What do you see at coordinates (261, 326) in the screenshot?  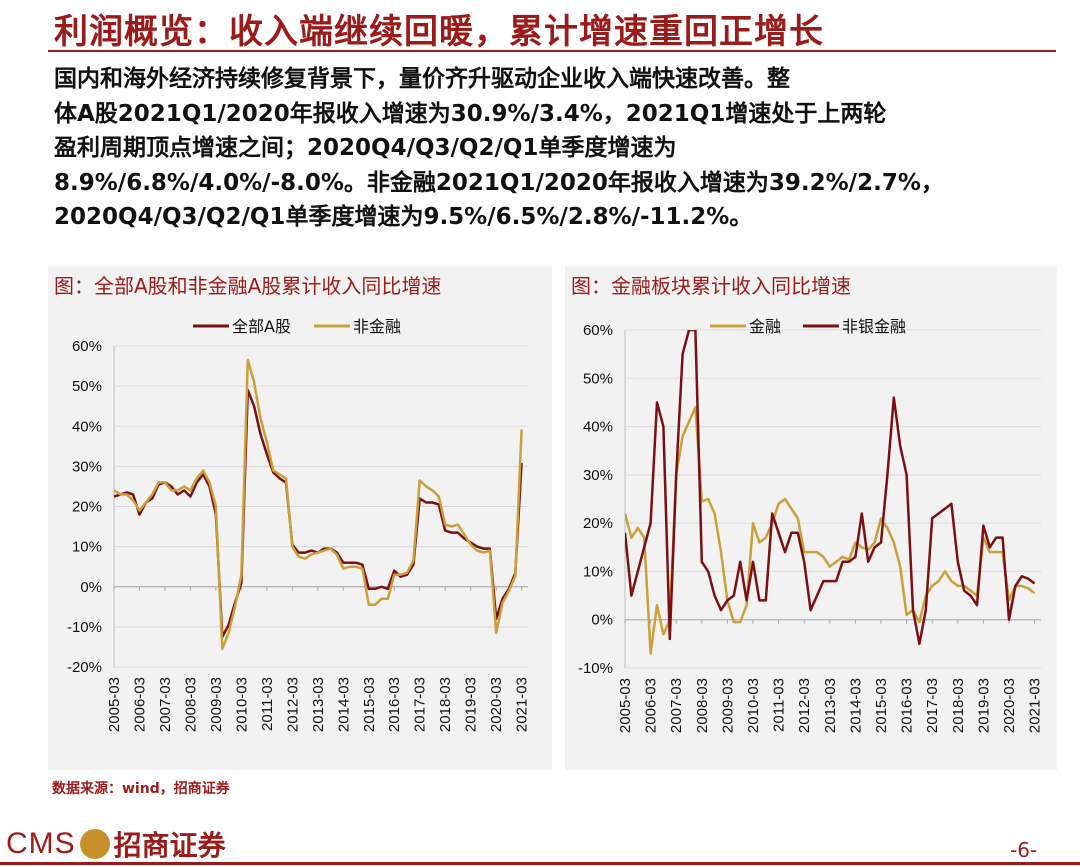 I see `legend-label: 全部A股` at bounding box center [261, 326].